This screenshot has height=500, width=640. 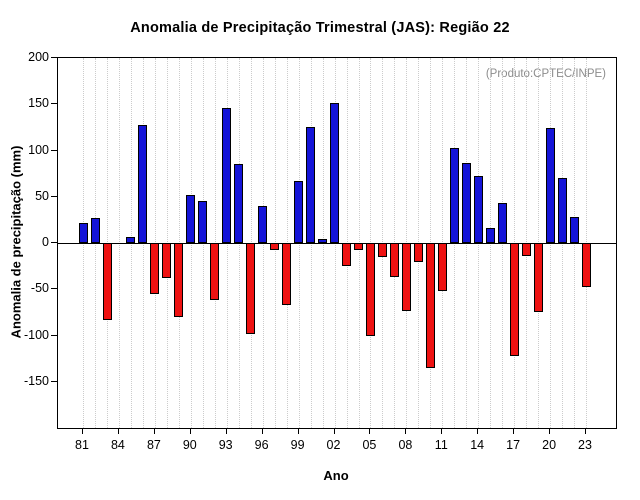 I want to click on bar-2012, so click(x=454, y=195).